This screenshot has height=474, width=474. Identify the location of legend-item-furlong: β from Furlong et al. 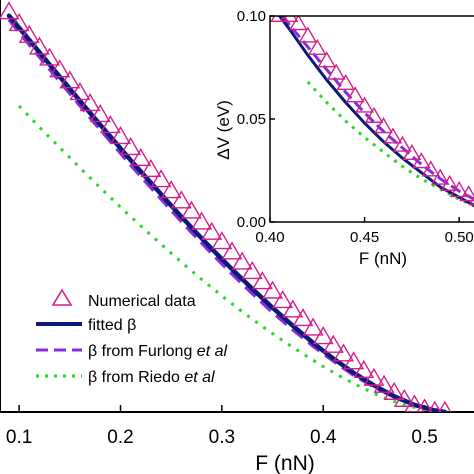
(131, 351).